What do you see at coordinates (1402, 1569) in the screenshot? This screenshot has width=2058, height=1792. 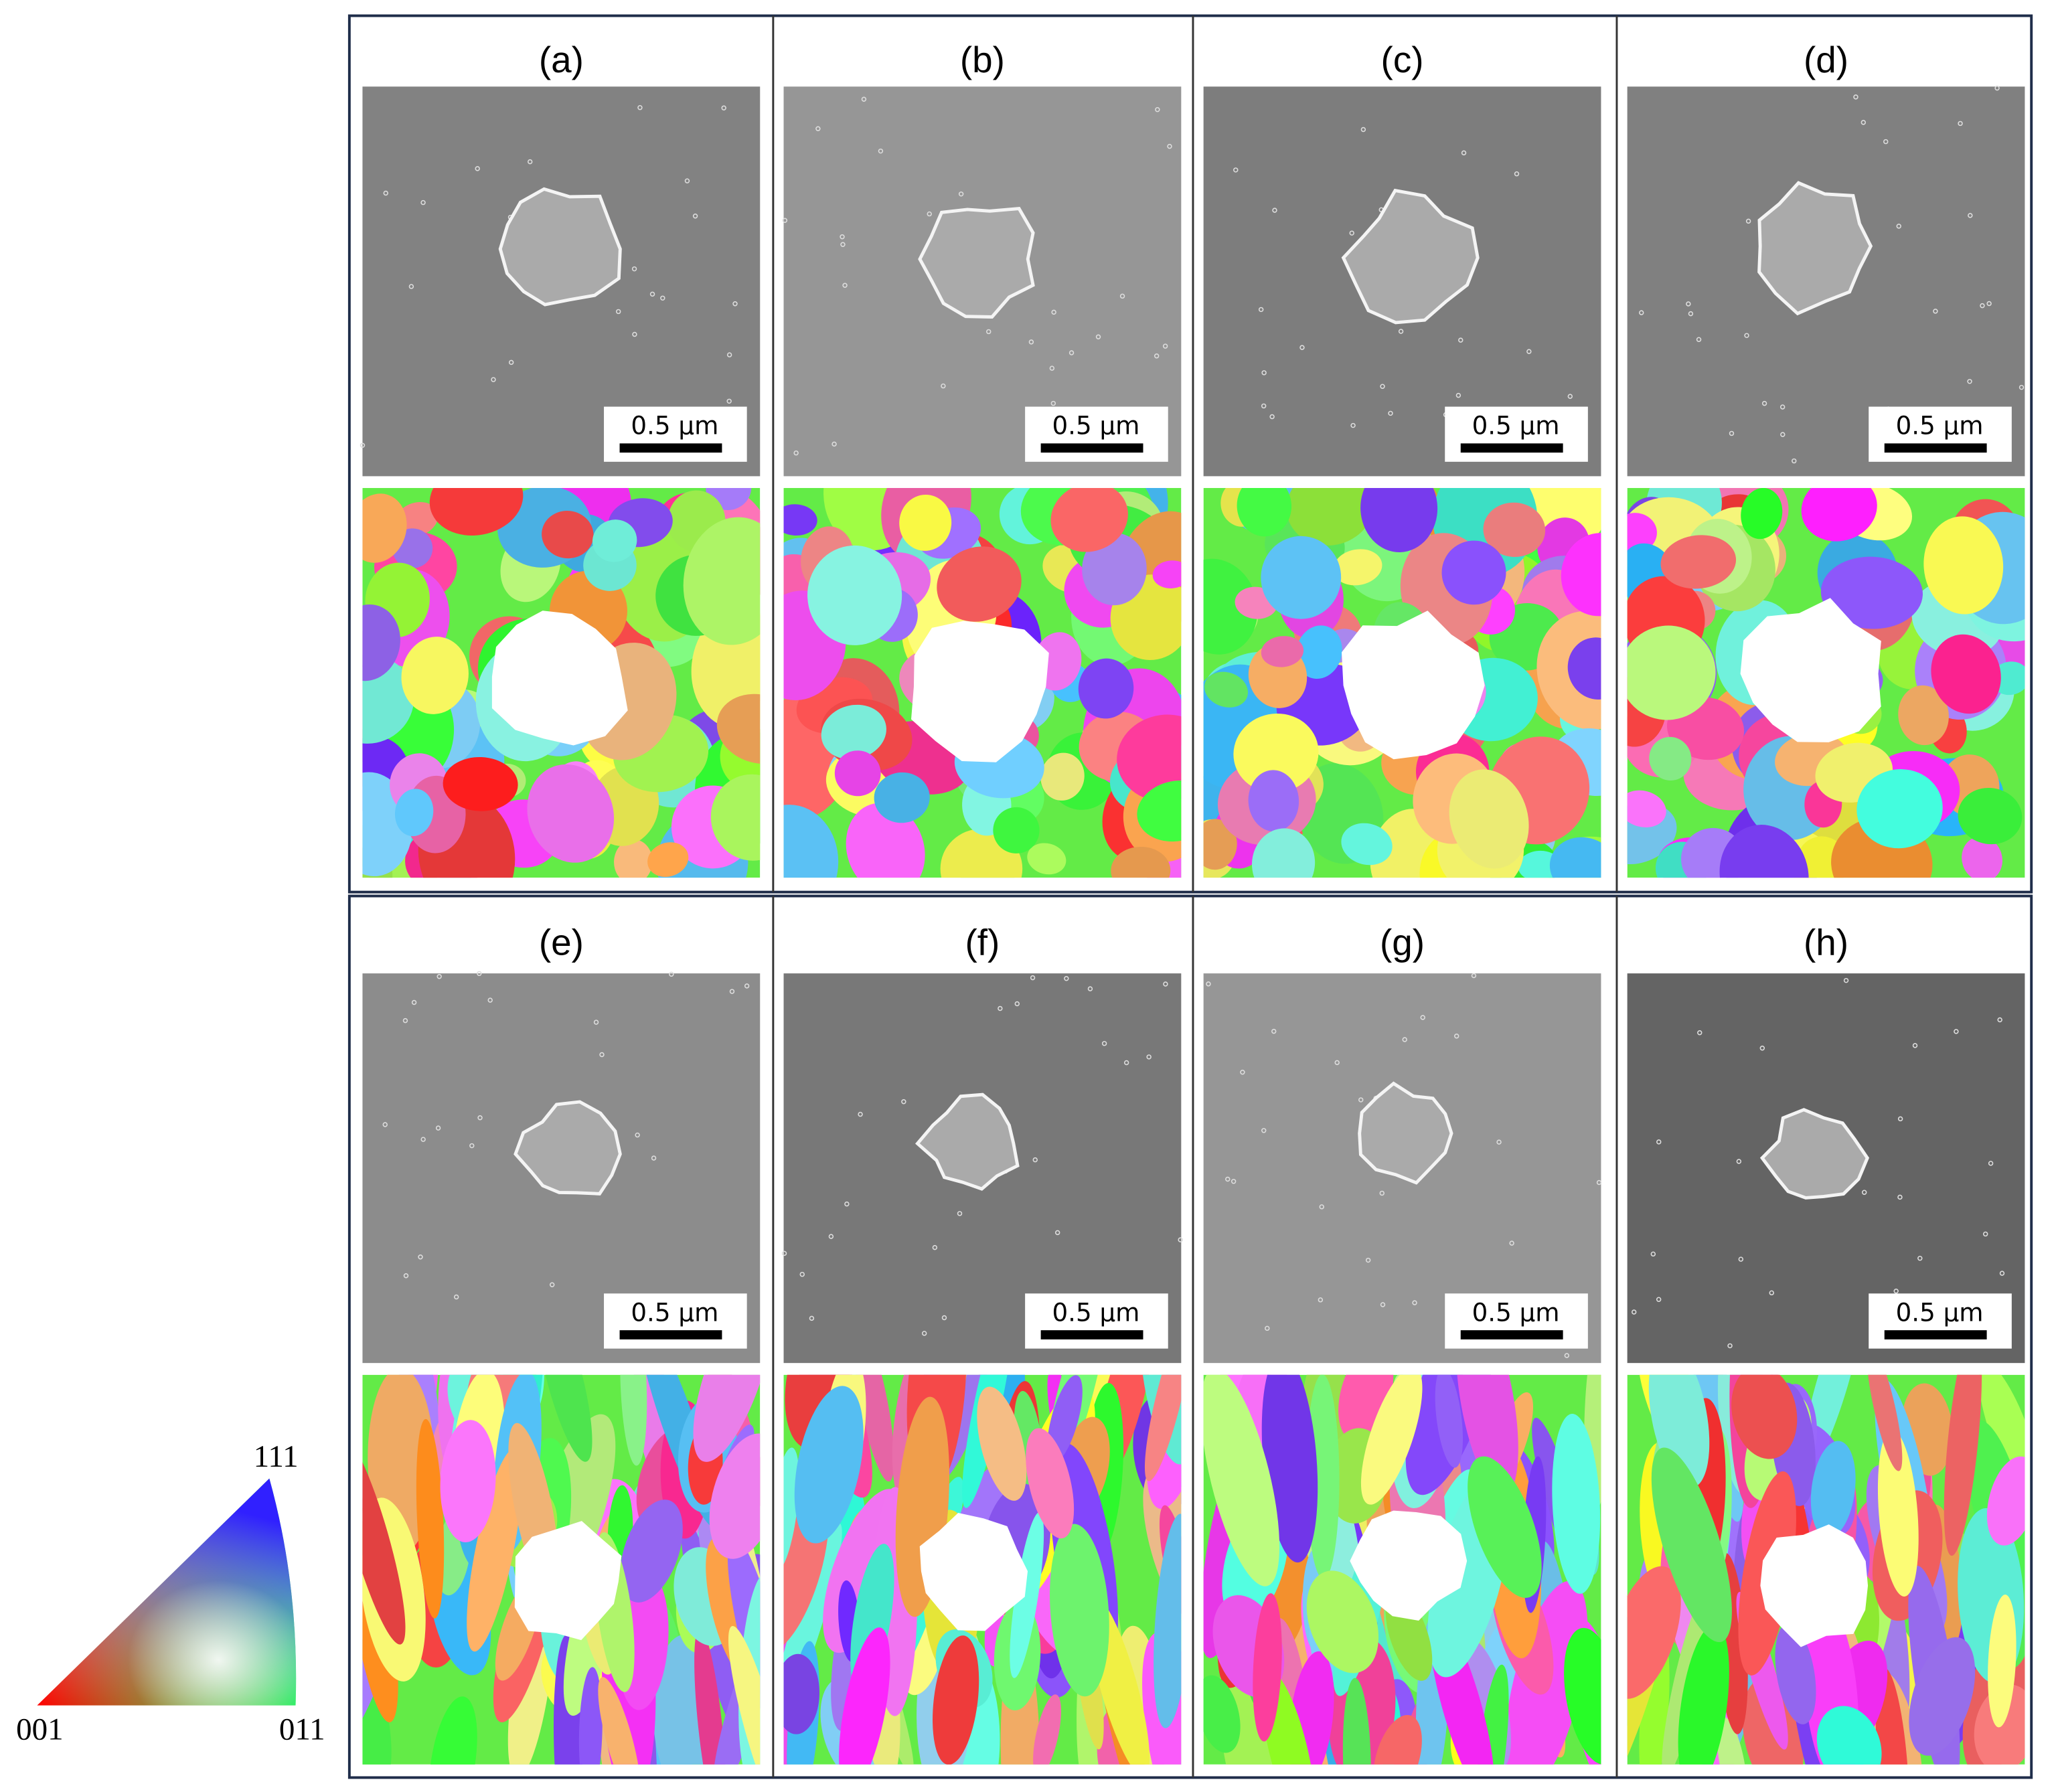 I see `ebsd-map` at bounding box center [1402, 1569].